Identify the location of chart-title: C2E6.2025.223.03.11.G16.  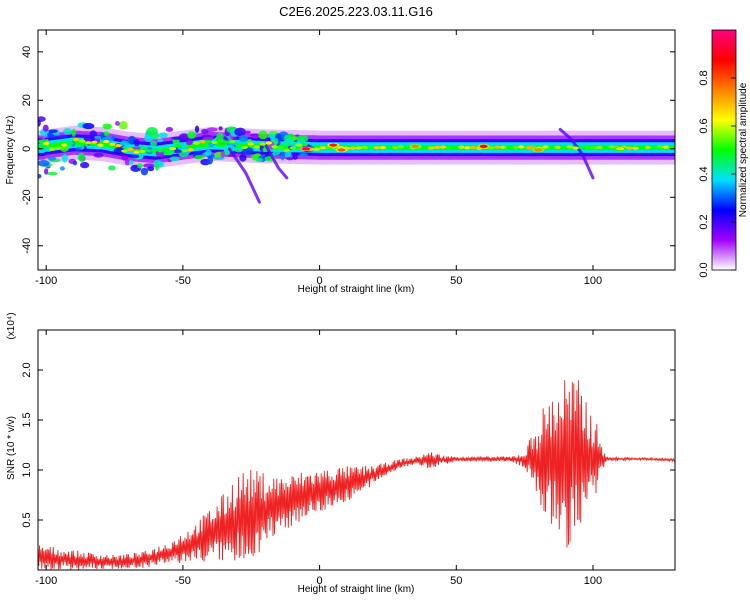
(356, 11).